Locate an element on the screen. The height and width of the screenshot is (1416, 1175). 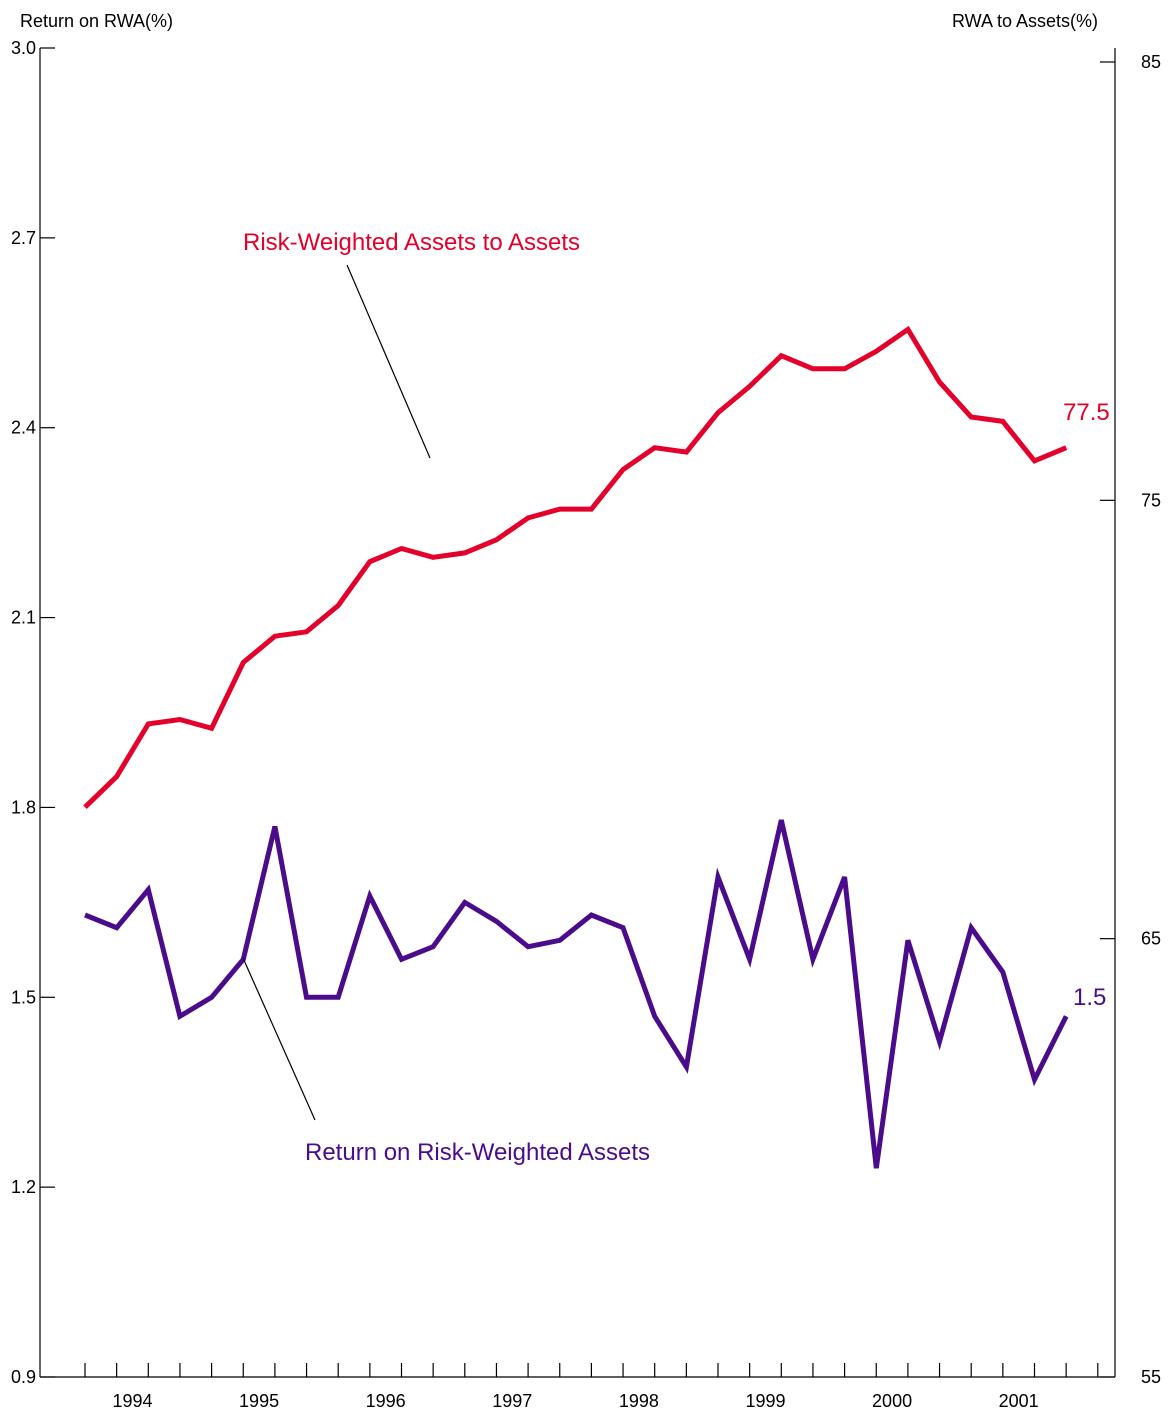
left-axis-title: Return on RWA(%) is located at coordinates (96, 21).